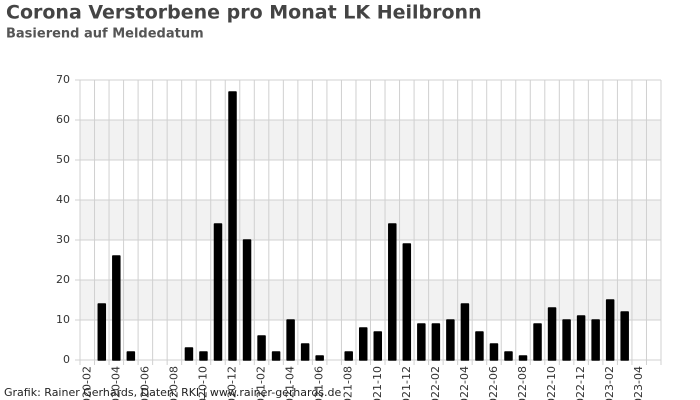 The height and width of the screenshot is (400, 700). Describe the element at coordinates (232, 383) in the screenshot. I see `x-tick-label: 2020-12` at that location.